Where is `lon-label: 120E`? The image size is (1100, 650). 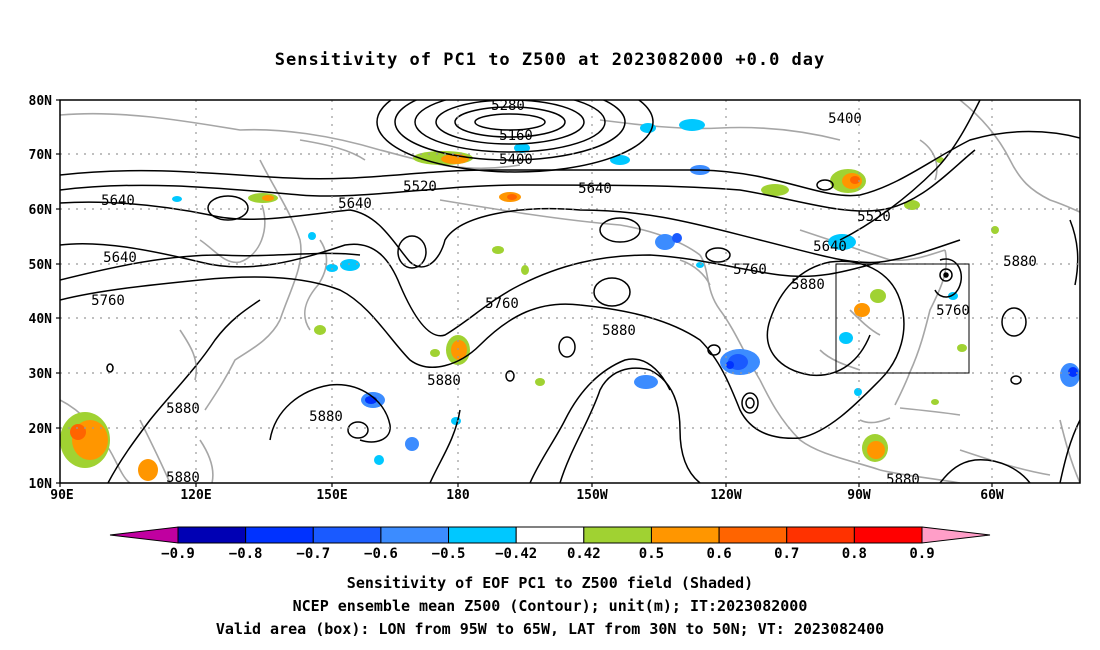
lon-label: 120E is located at coordinates (195, 495).